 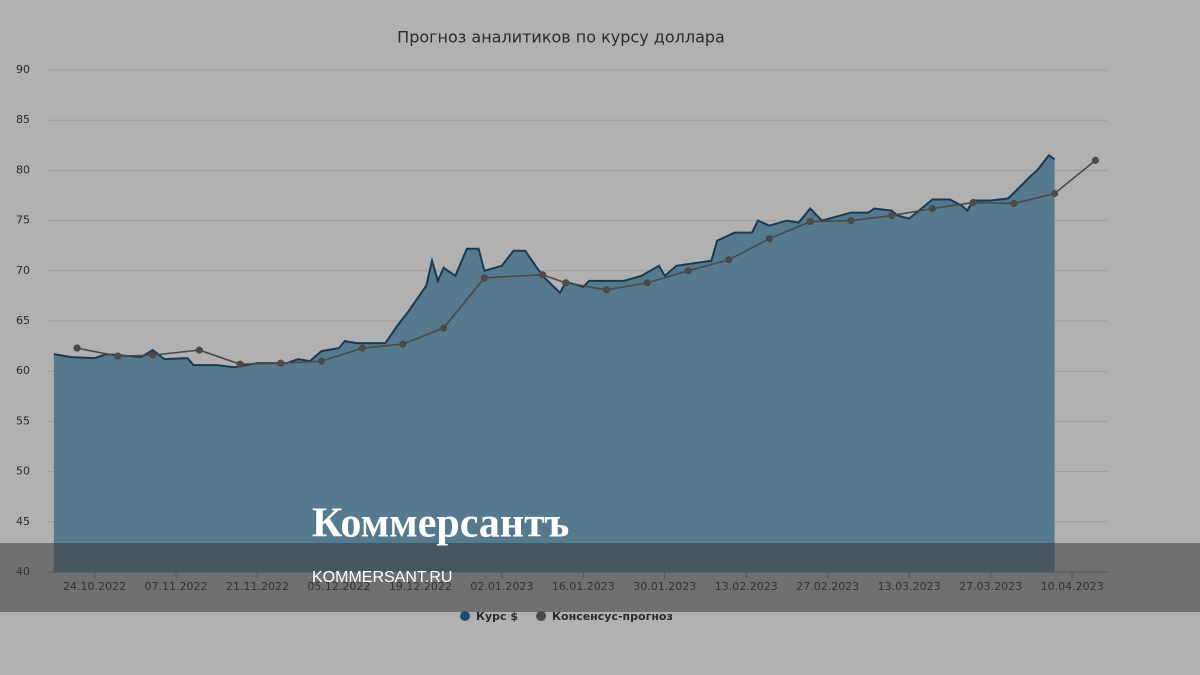 I want to click on watermark-band, so click(x=600, y=577).